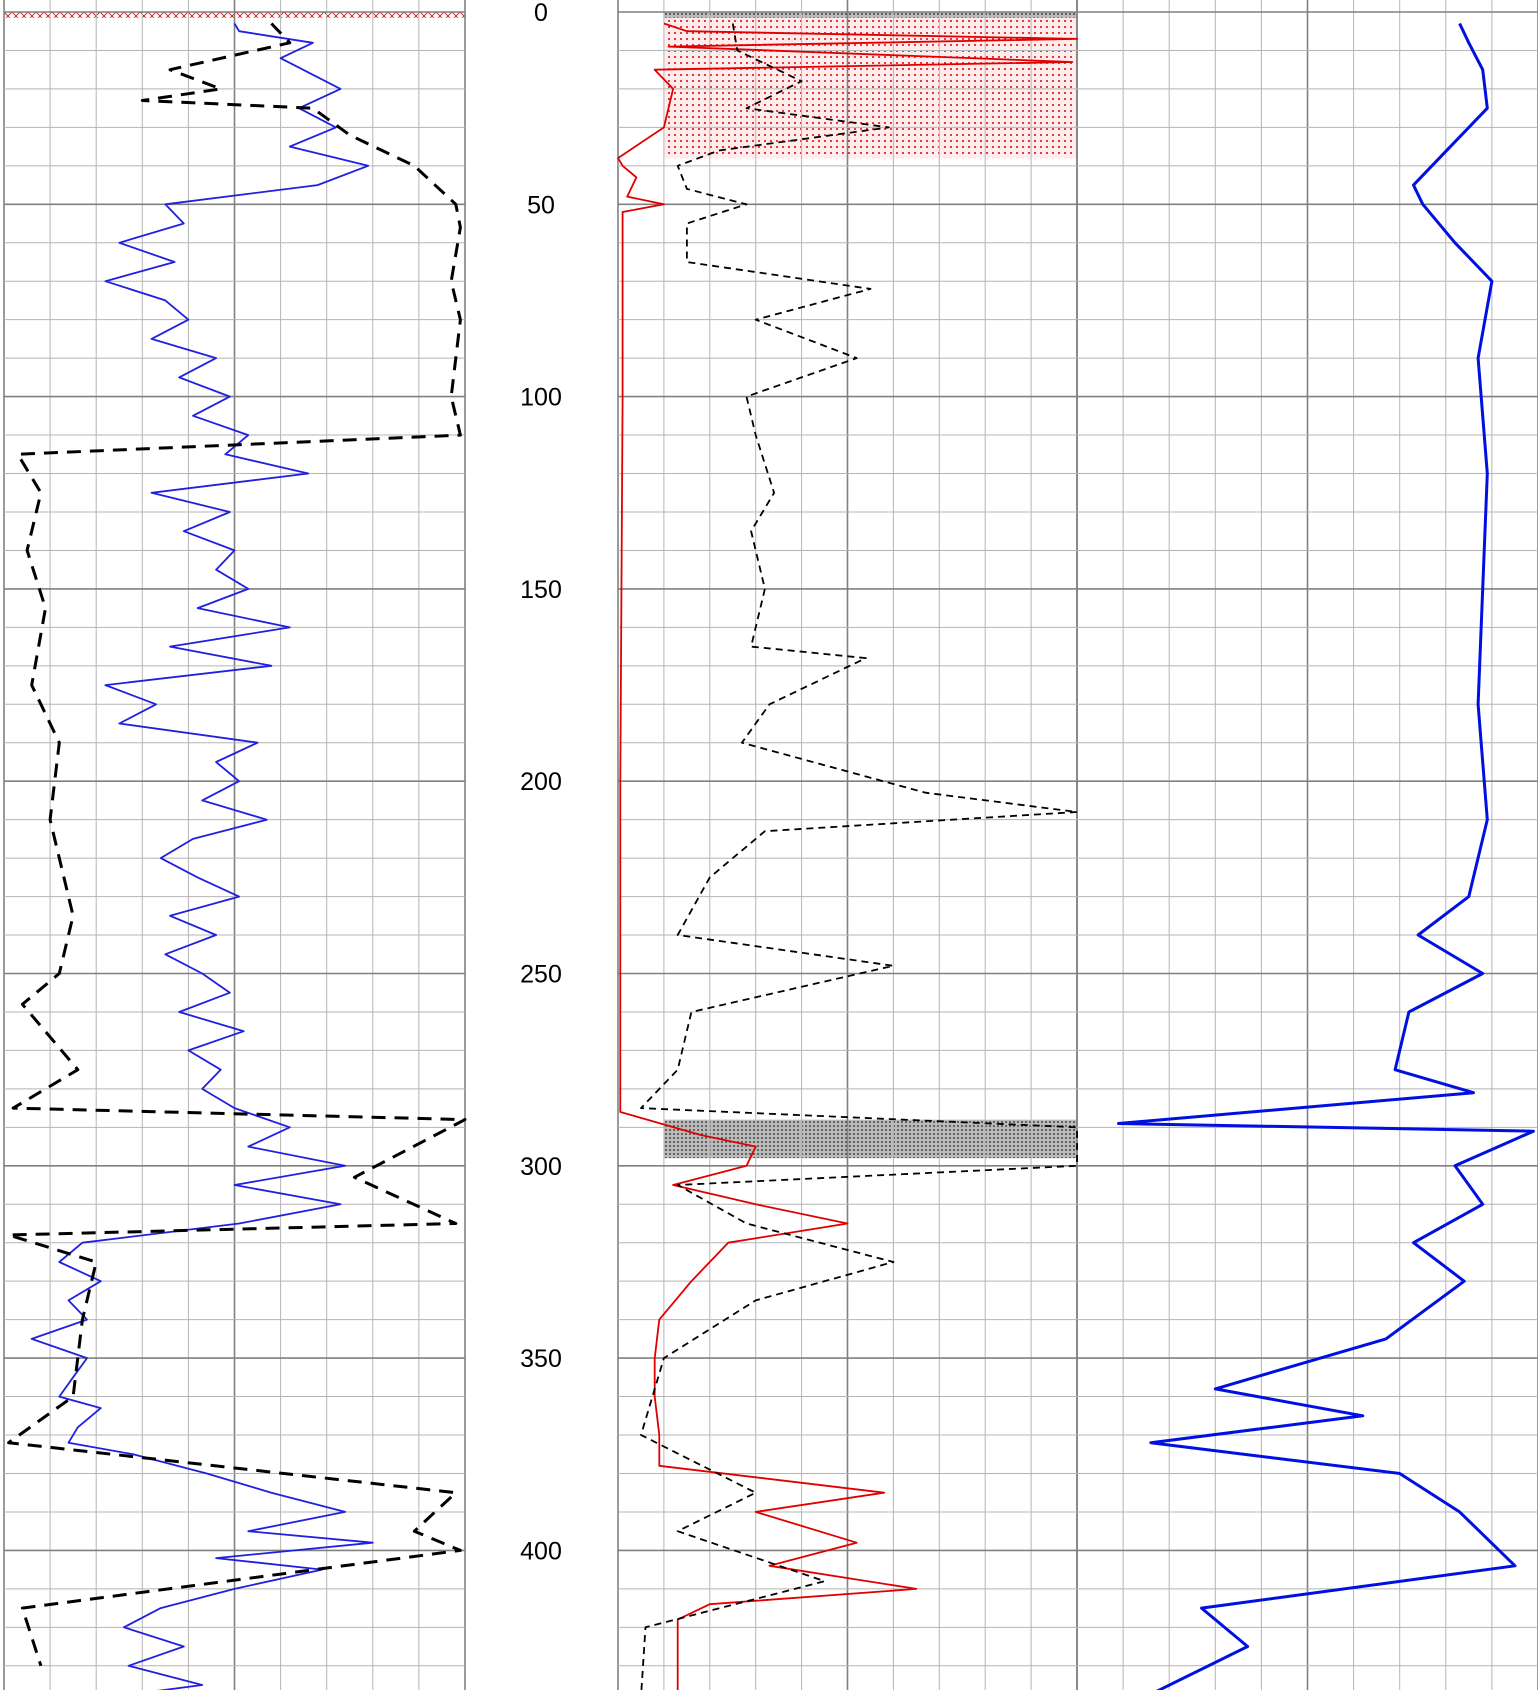 The width and height of the screenshot is (1538, 1690). Describe the element at coordinates (541, 590) in the screenshot. I see `depth-tick-label: 150` at that location.